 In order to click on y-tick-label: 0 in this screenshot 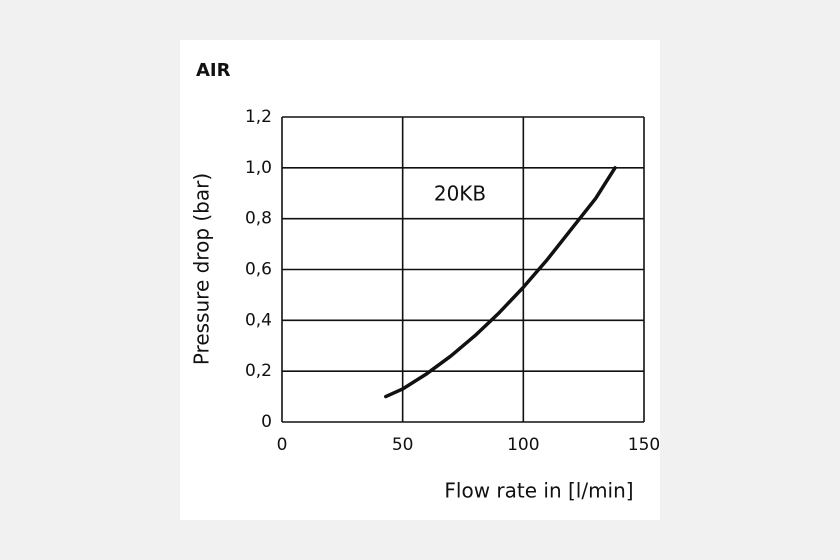, I will do `click(266, 422)`.